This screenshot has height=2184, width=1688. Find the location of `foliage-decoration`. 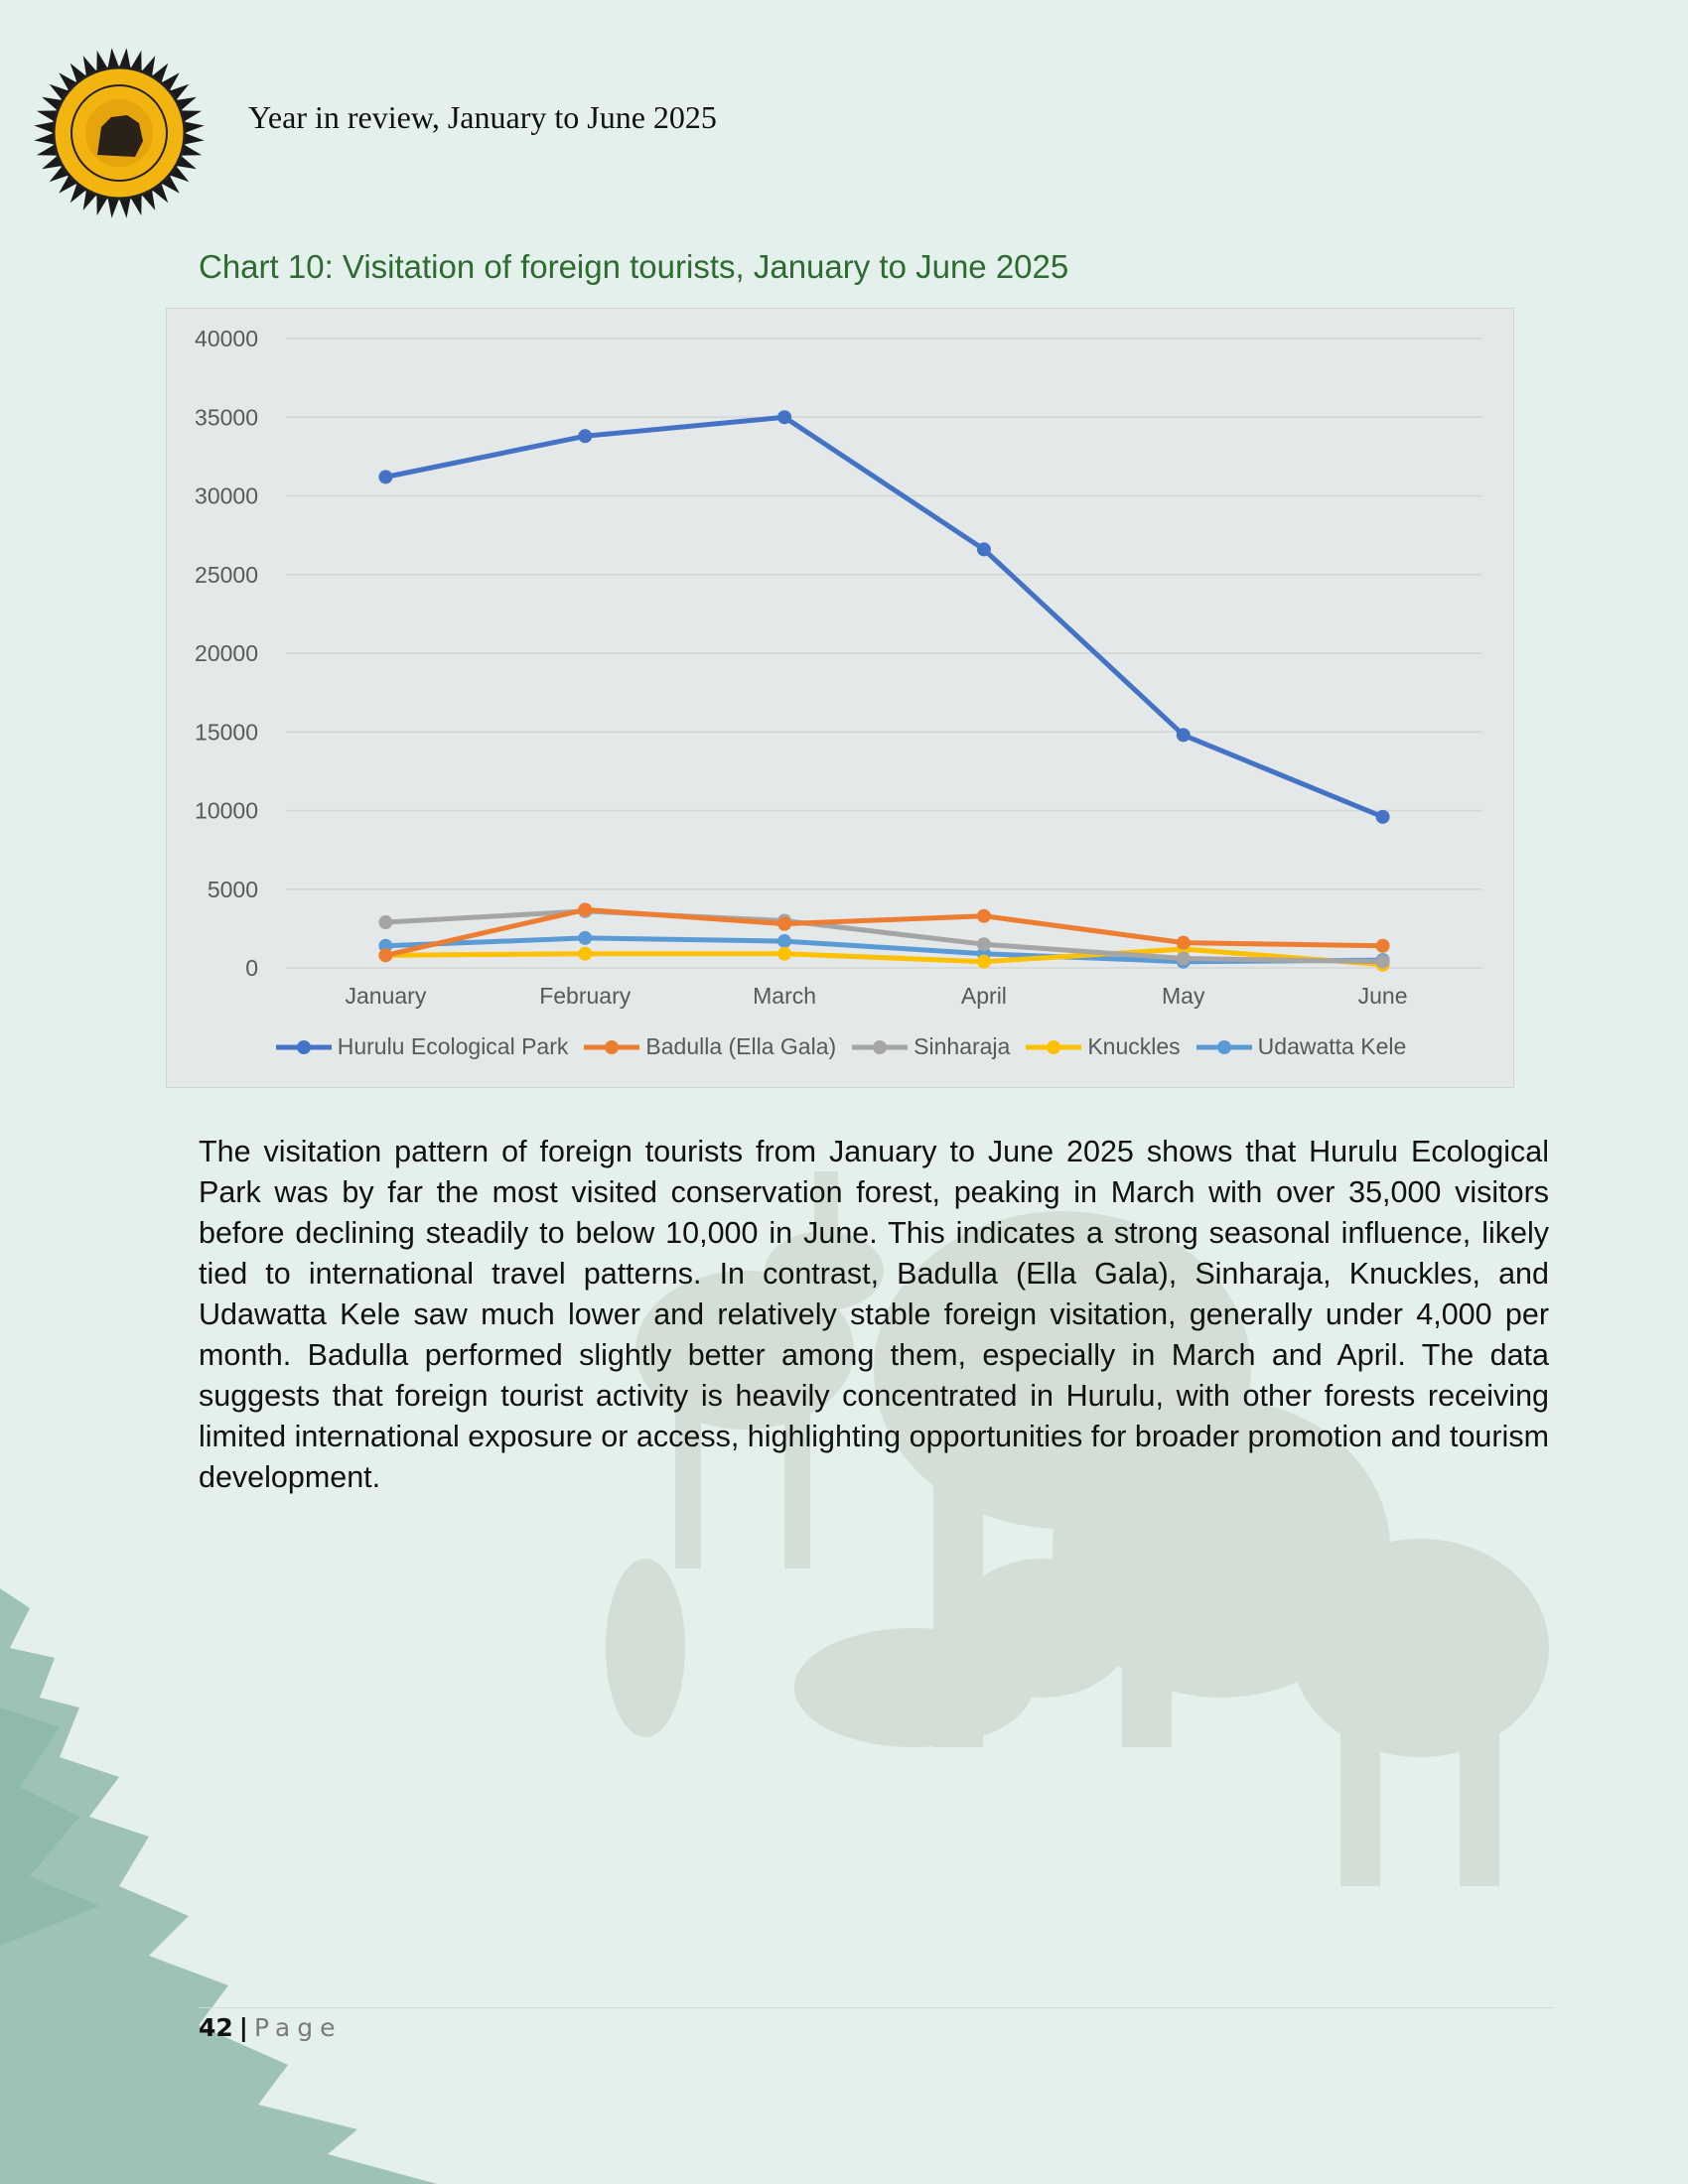

foliage-decoration is located at coordinates (218, 1886).